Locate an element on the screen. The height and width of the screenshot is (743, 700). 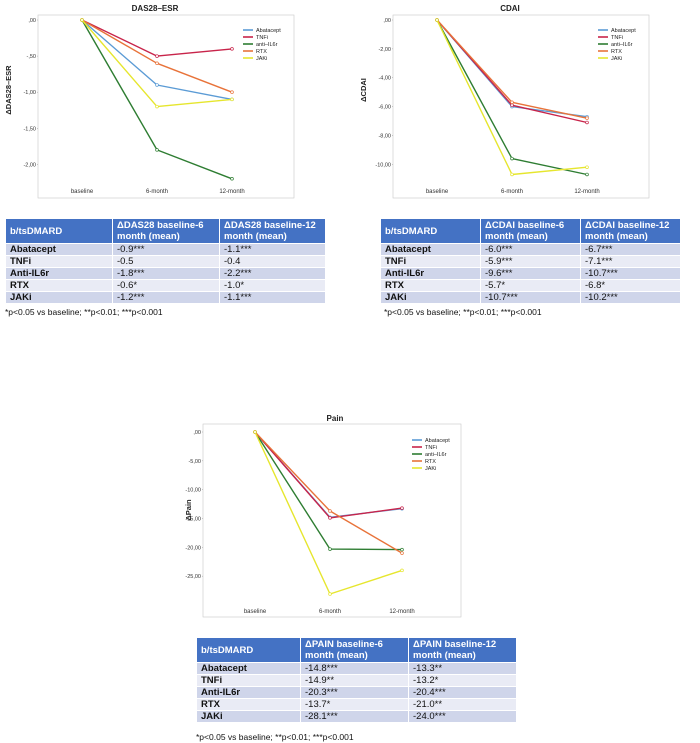
table-row: Anti-IL6r -9.6*** -10.7*** is located at coordinates (530, 273).